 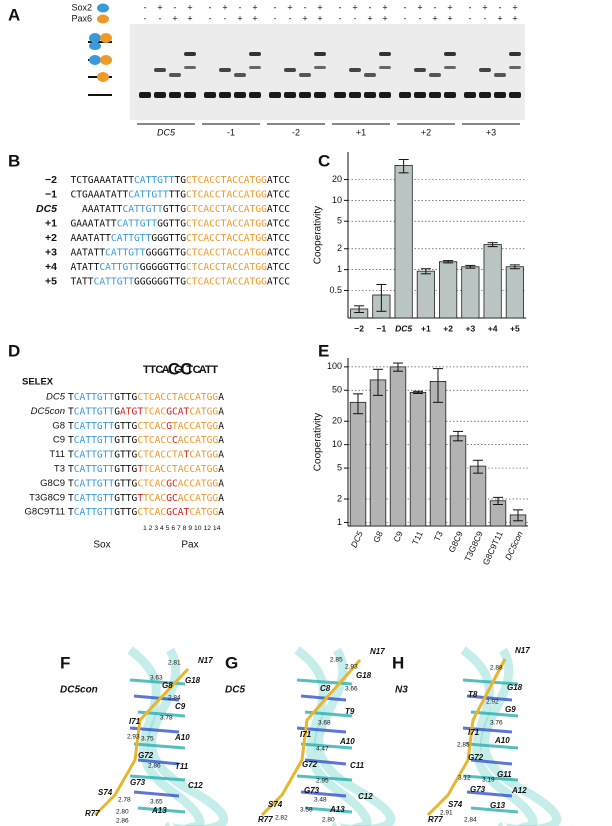 I want to click on residue-label: G73, so click(x=312, y=790).